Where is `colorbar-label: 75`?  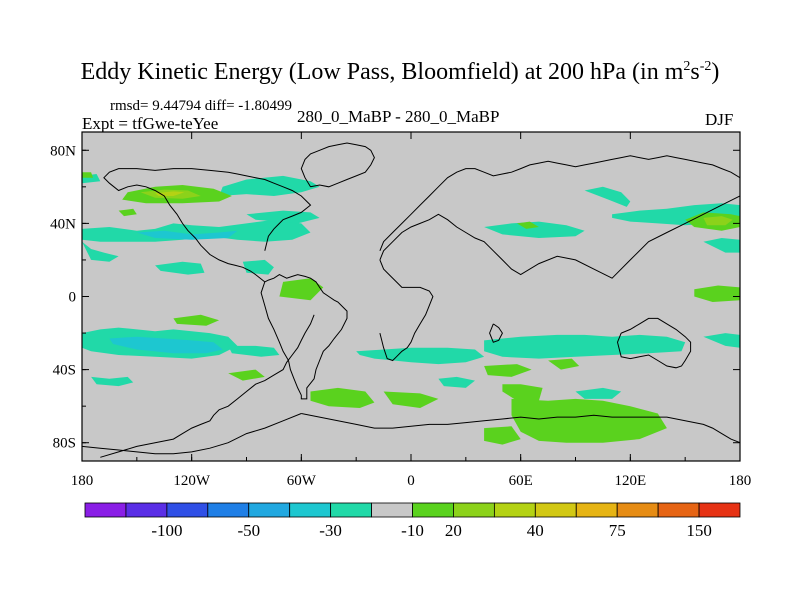
colorbar-label: 75 is located at coordinates (617, 530).